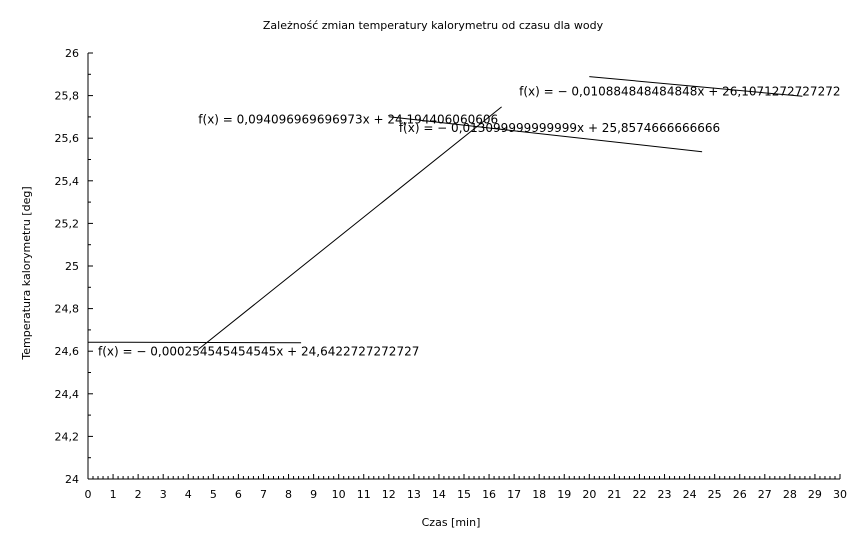 The height and width of the screenshot is (548, 866). I want to click on x-tick-label: 2, so click(138, 494).